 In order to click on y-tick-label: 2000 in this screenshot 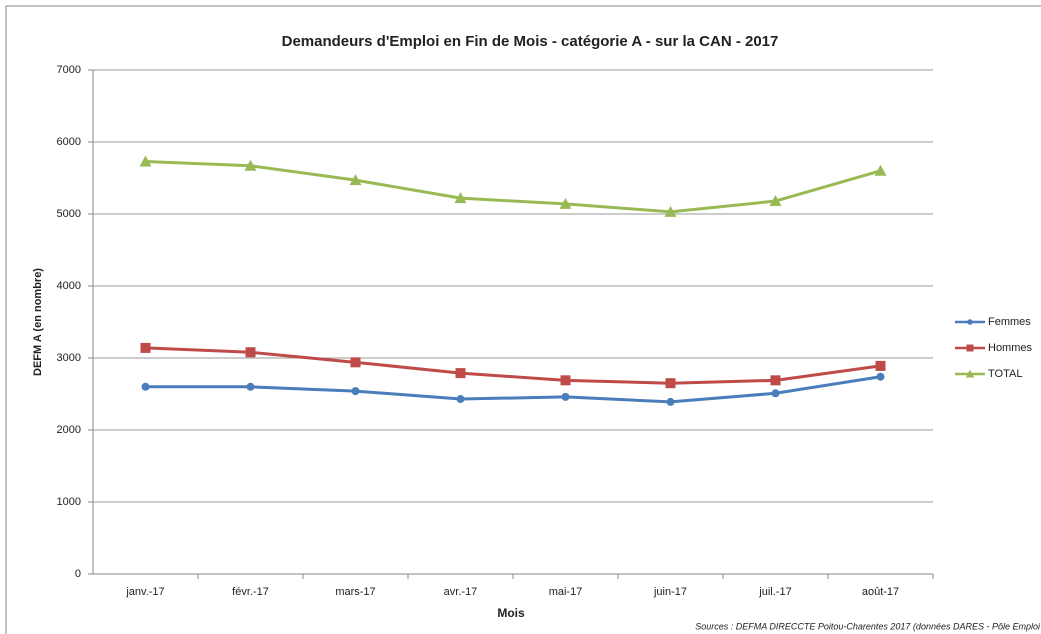, I will do `click(69, 430)`.